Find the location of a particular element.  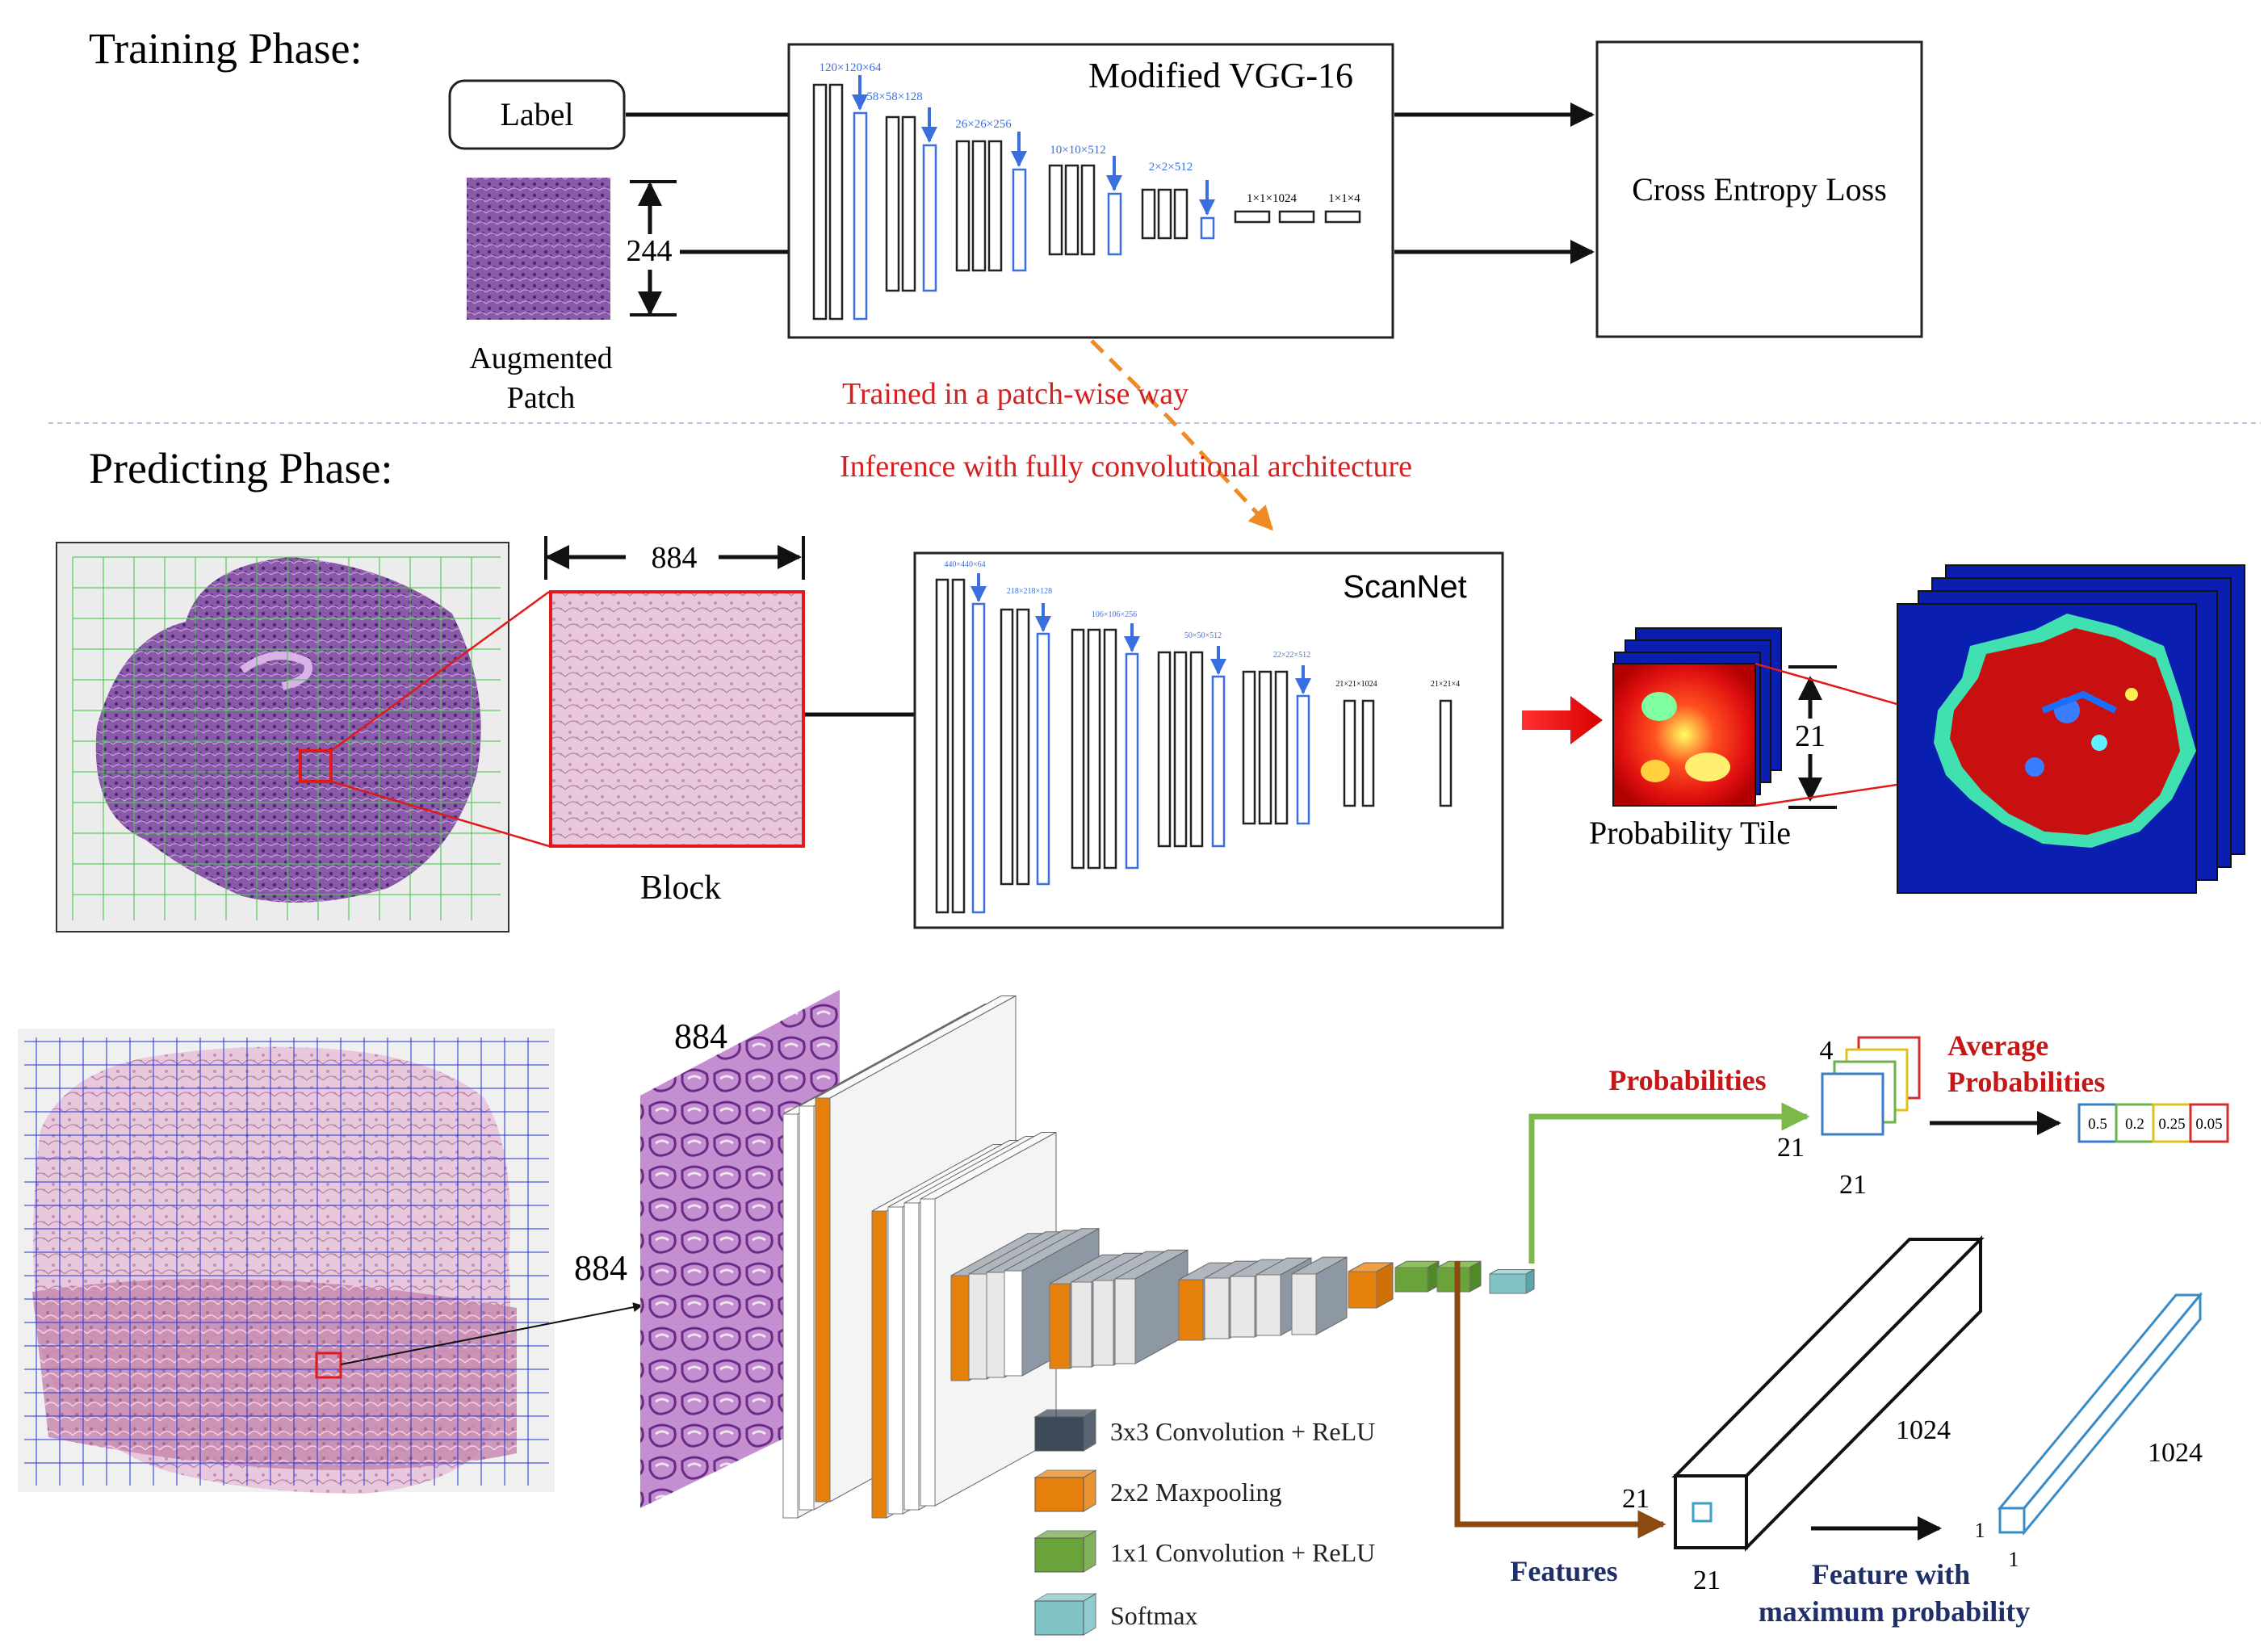

max-feature-cuboid is located at coordinates (2100, 1414).